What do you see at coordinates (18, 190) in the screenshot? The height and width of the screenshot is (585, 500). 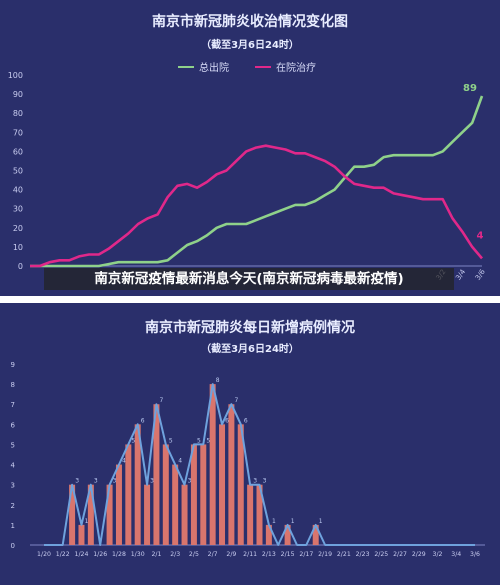 I see `top-y-tick-label: 40` at bounding box center [18, 190].